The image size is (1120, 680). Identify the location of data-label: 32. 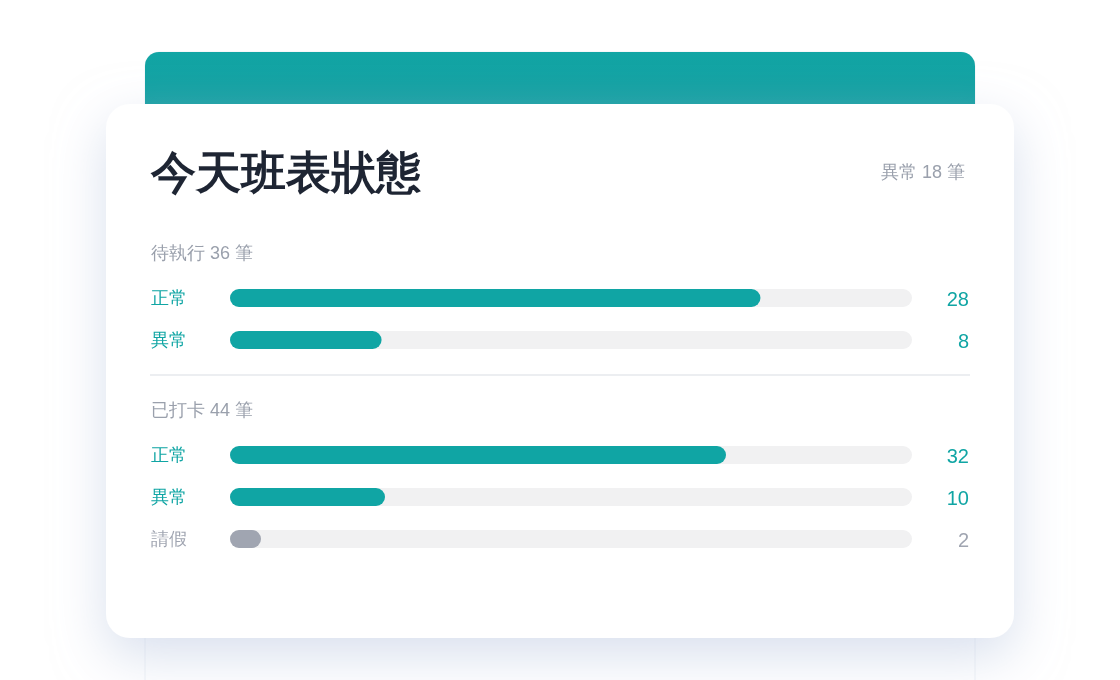
(957, 456).